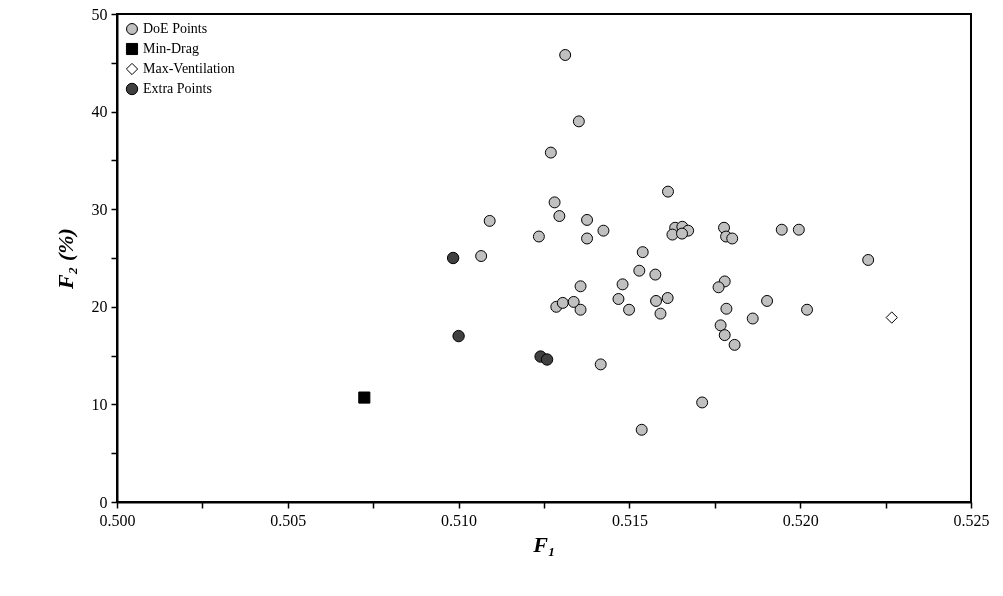 This screenshot has width=1003, height=596. Describe the element at coordinates (544, 544) in the screenshot. I see `x-axis-title: F₁` at that location.